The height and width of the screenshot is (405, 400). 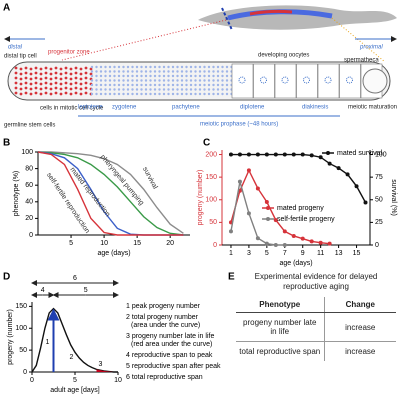 I want to click on x-tick-label: 9, so click(x=303, y=253).